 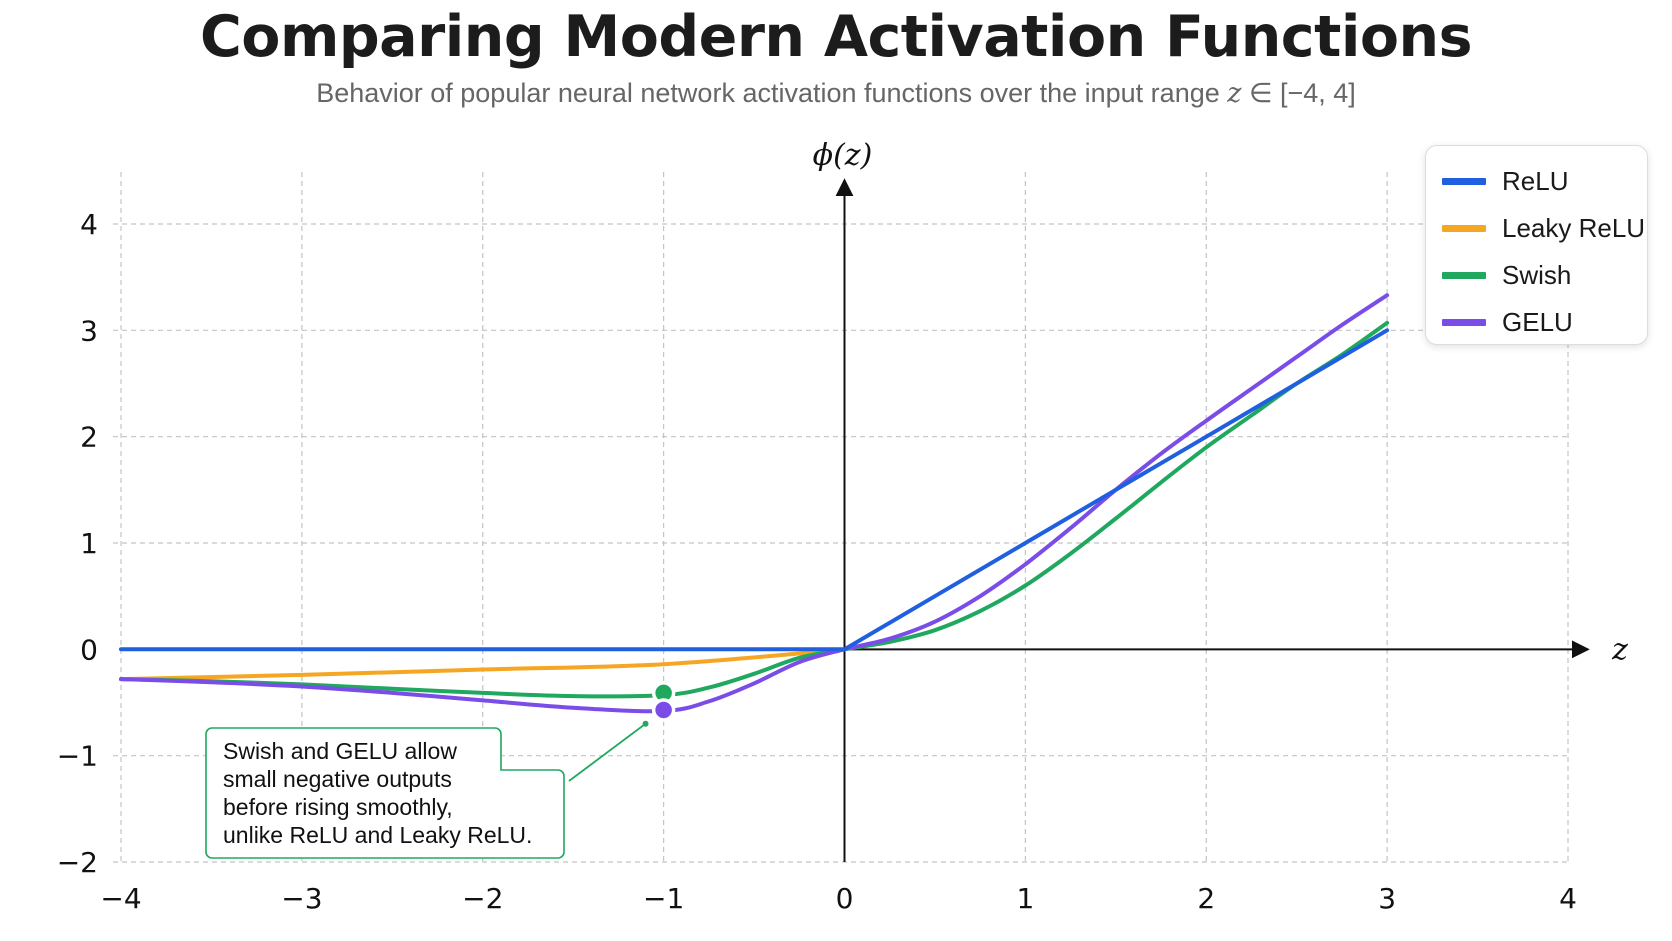 I want to click on x-tick-label: 1, so click(x=1025, y=898).